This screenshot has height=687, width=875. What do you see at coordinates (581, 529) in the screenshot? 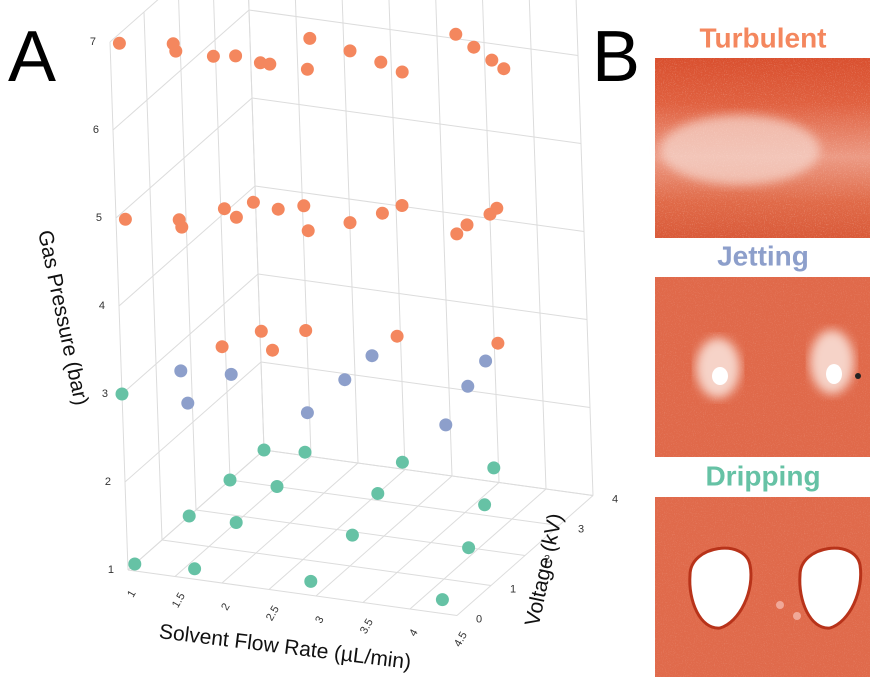
I see `y-tick-label: 3` at bounding box center [581, 529].